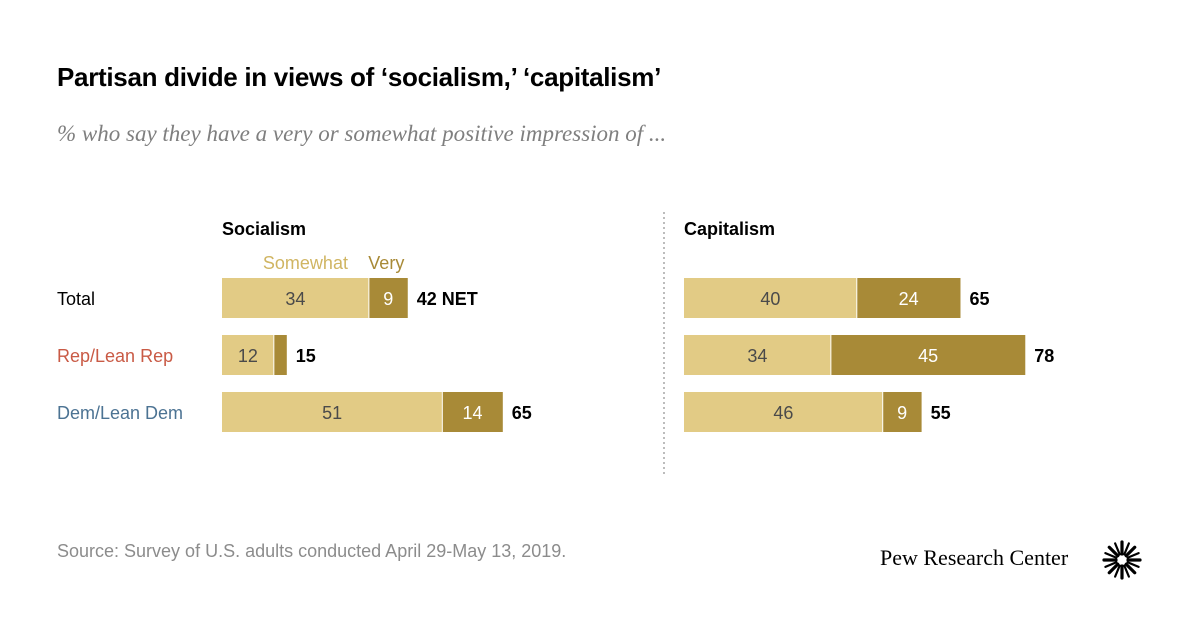 The image size is (1200, 628). Describe the element at coordinates (76, 299) in the screenshot. I see `category-label: Total` at that location.